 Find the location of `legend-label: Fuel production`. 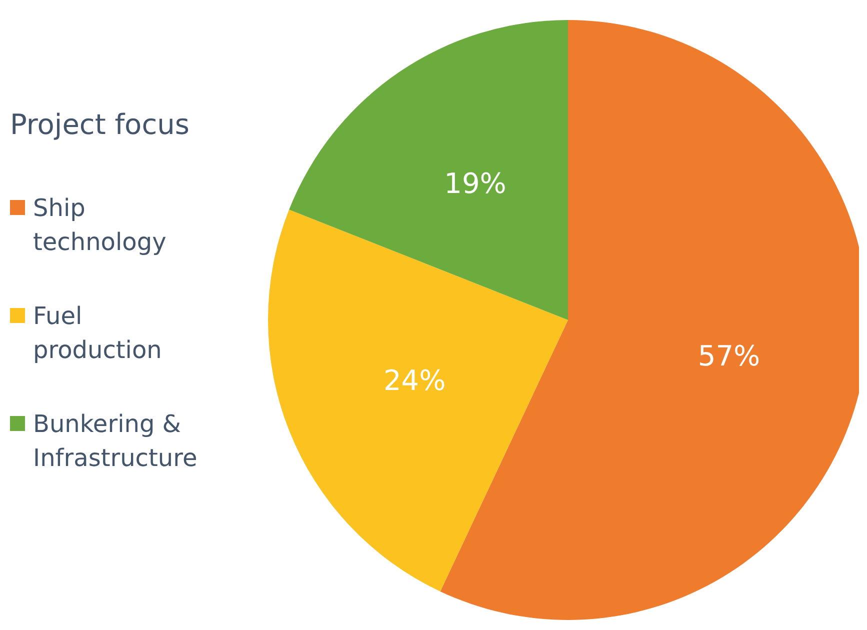

legend-label: Fuel production is located at coordinates (98, 333).